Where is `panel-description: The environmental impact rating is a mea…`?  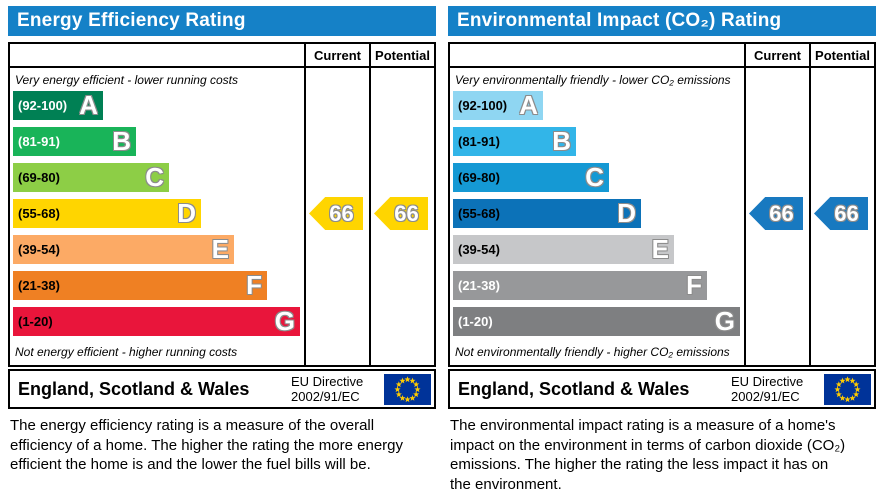 panel-description: The environmental impact rating is a mea… is located at coordinates (648, 455).